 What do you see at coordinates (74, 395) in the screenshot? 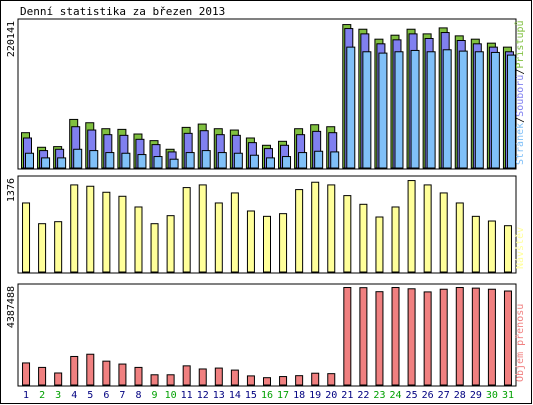
I see `day-label: 4` at bounding box center [74, 395].